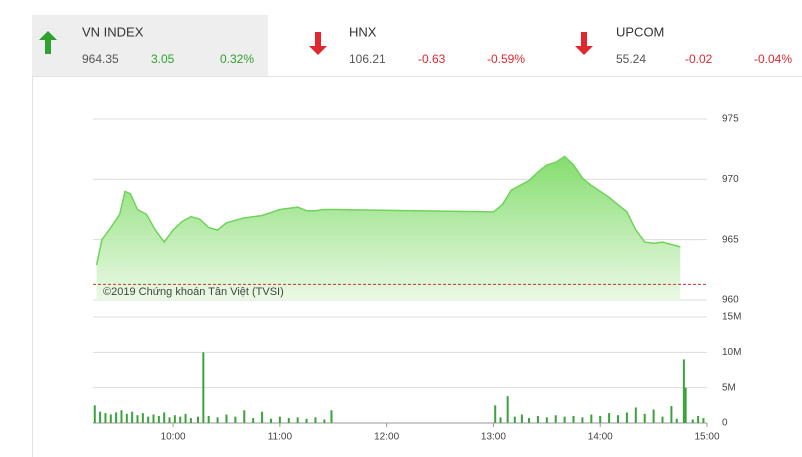 The image size is (802, 457). Describe the element at coordinates (730, 179) in the screenshot. I see `y-tick-label: 970` at that location.